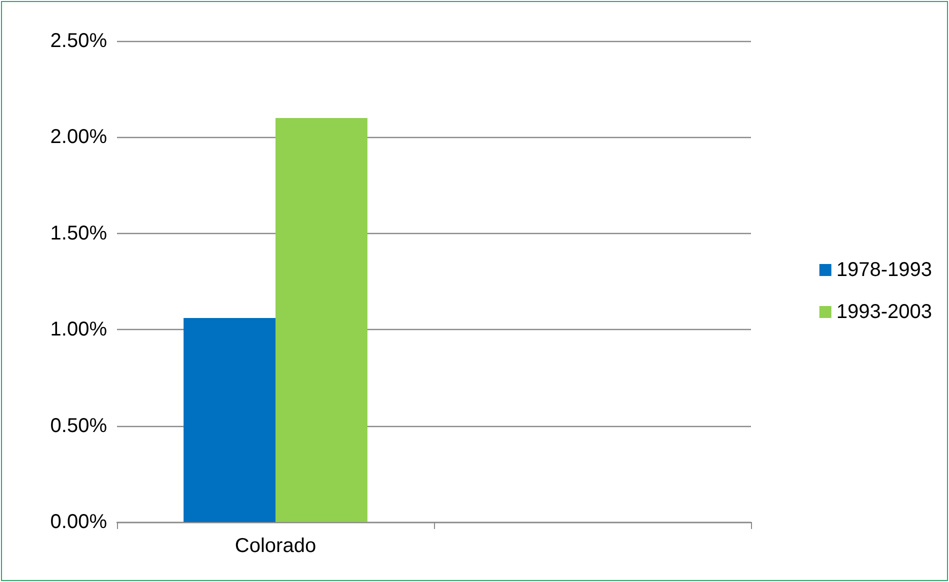  What do you see at coordinates (884, 270) in the screenshot?
I see `legend-label: 1978-1993` at bounding box center [884, 270].